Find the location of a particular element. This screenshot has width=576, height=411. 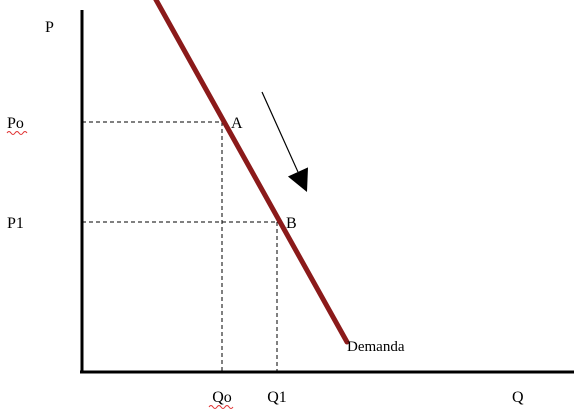

point-label-a: A is located at coordinates (237, 123).